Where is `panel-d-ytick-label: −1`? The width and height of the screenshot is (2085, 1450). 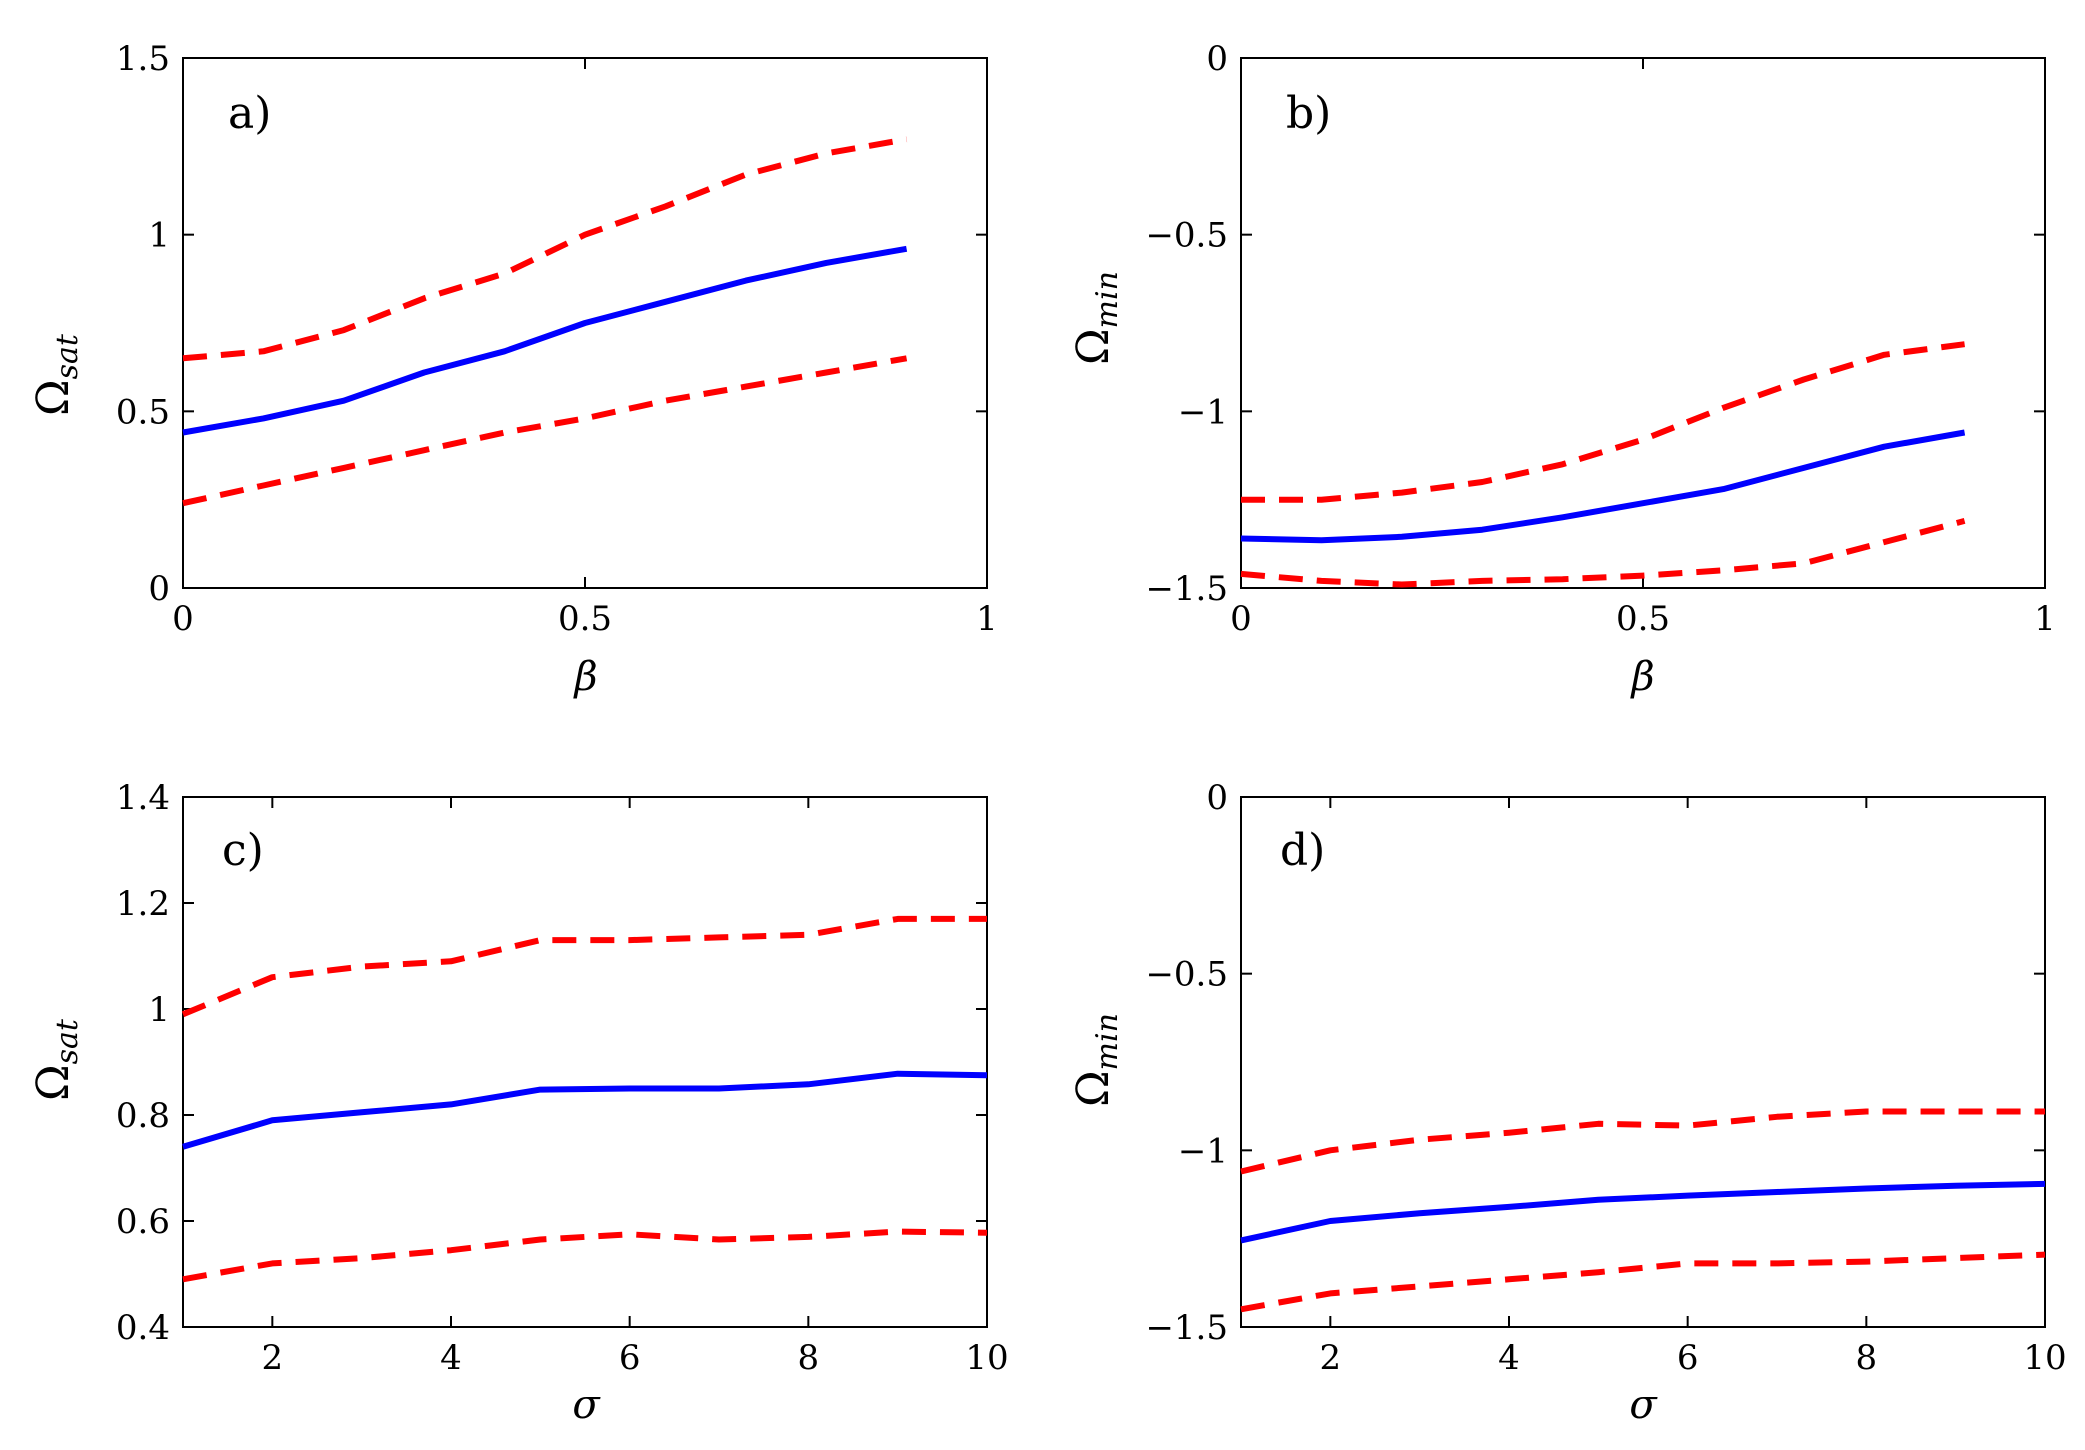 panel-d-ytick-label: −1 is located at coordinates (1203, 1151).